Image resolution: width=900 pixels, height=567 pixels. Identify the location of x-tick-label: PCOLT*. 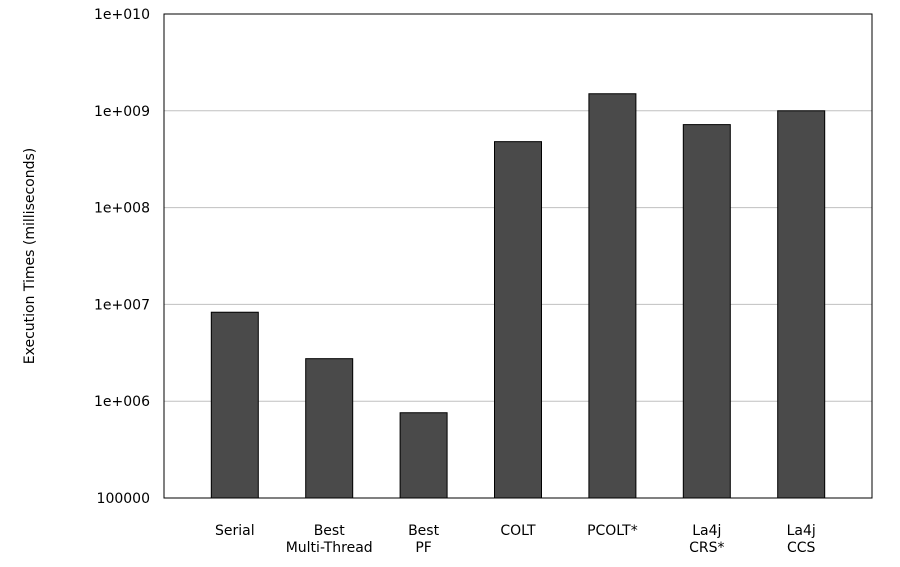
(612, 531).